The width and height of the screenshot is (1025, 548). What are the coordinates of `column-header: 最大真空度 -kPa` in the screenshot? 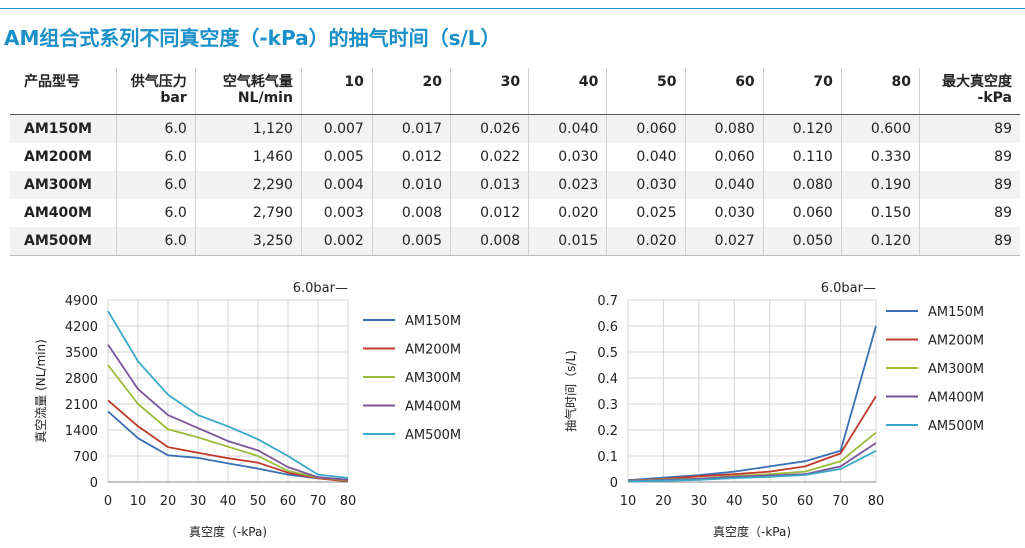 It's located at (969, 91).